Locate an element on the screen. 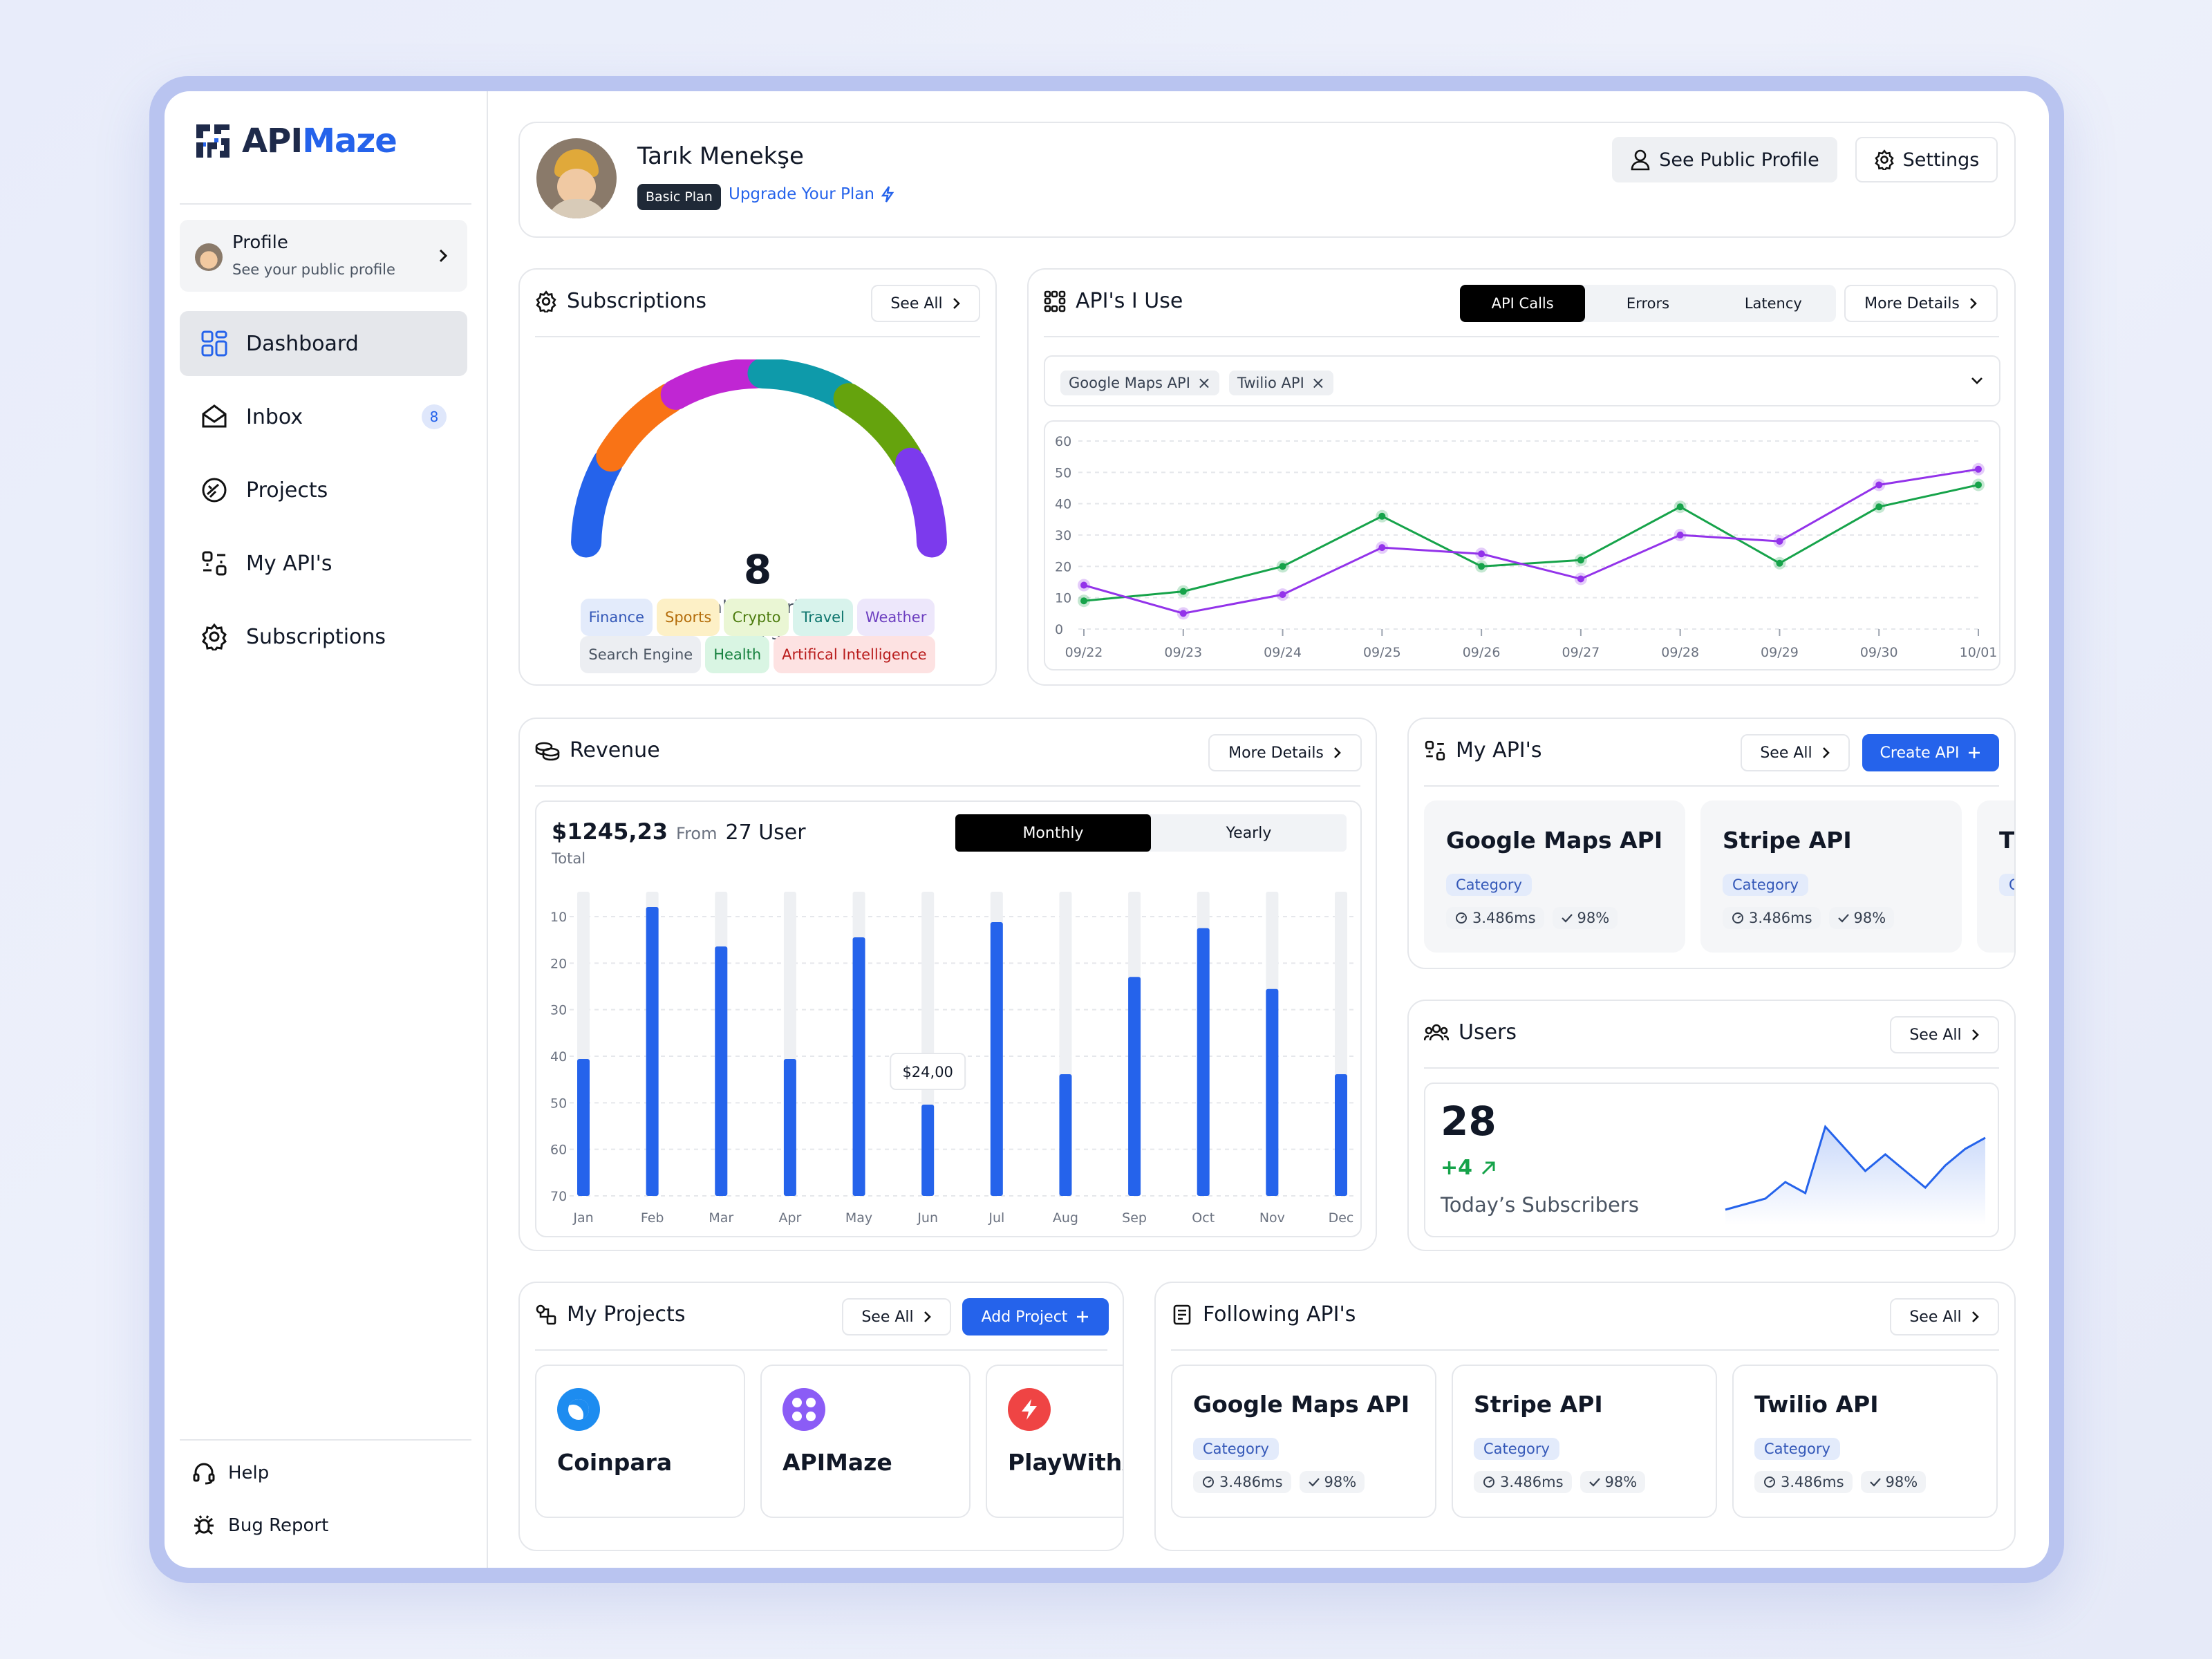  category-tag: Artifical Intelligence is located at coordinates (854, 654).